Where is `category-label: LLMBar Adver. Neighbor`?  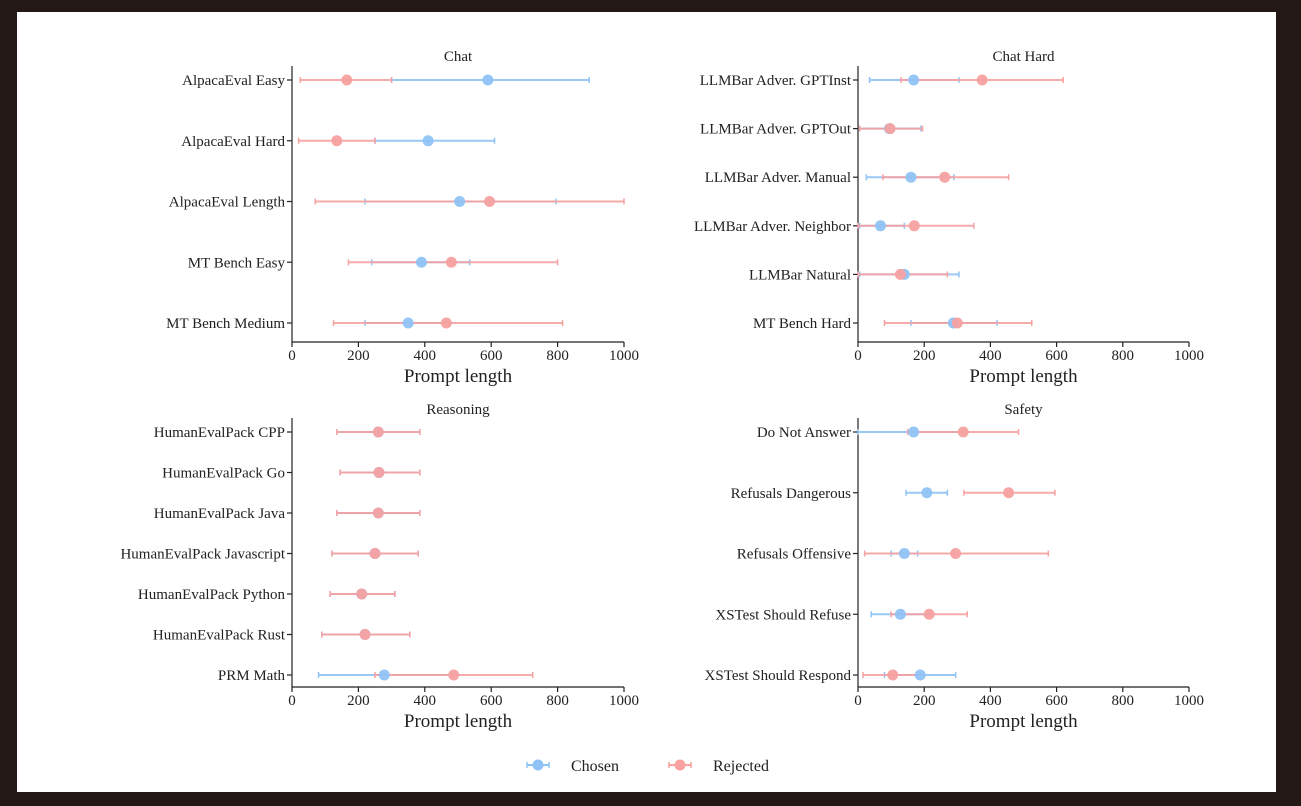
category-label: LLMBar Adver. Neighbor is located at coordinates (772, 227).